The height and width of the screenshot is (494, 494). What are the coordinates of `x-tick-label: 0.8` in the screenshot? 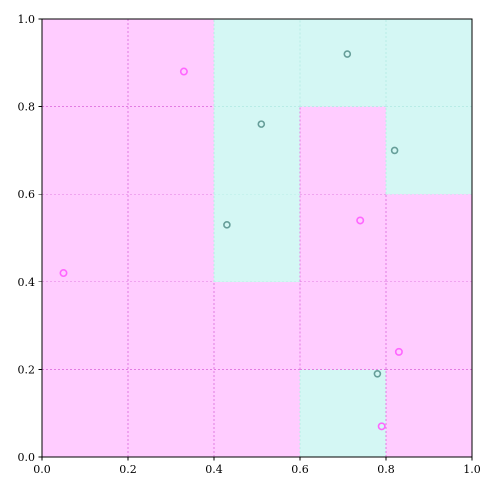 It's located at (386, 469).